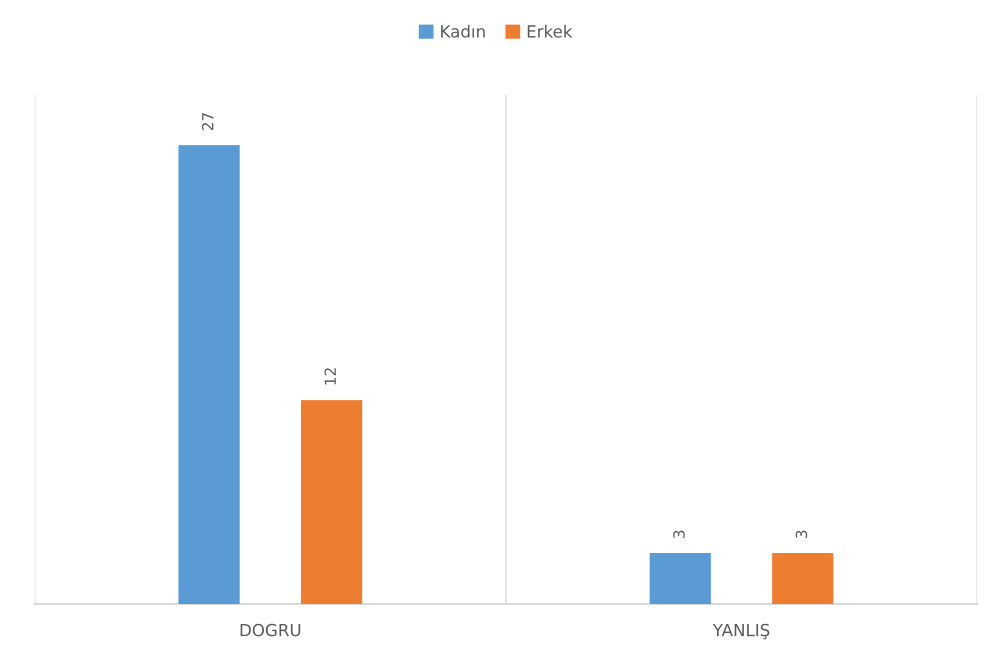  I want to click on x-tick-label: YANLIŞ, so click(741, 632).